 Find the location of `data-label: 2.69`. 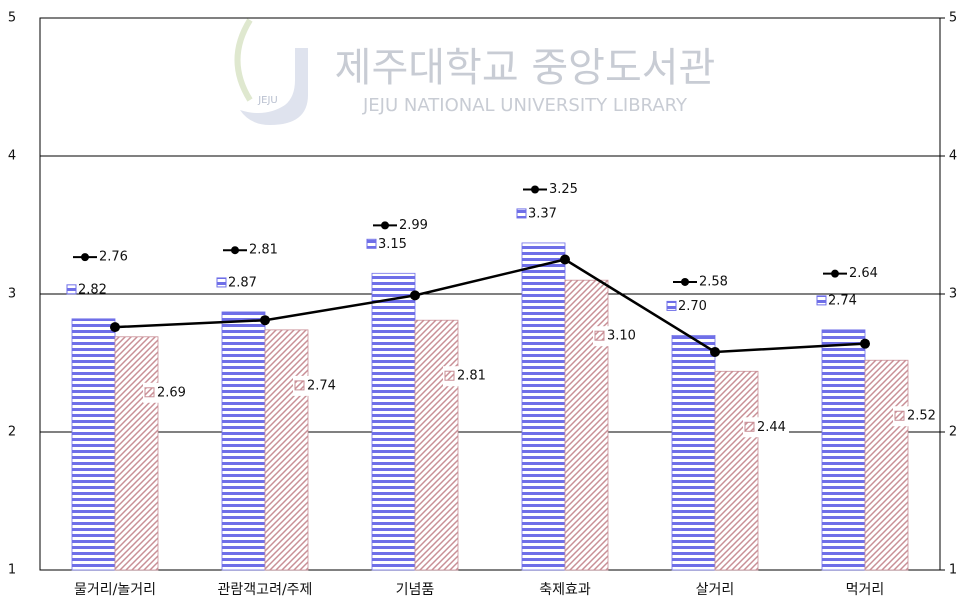

data-label: 2.69 is located at coordinates (171, 392).